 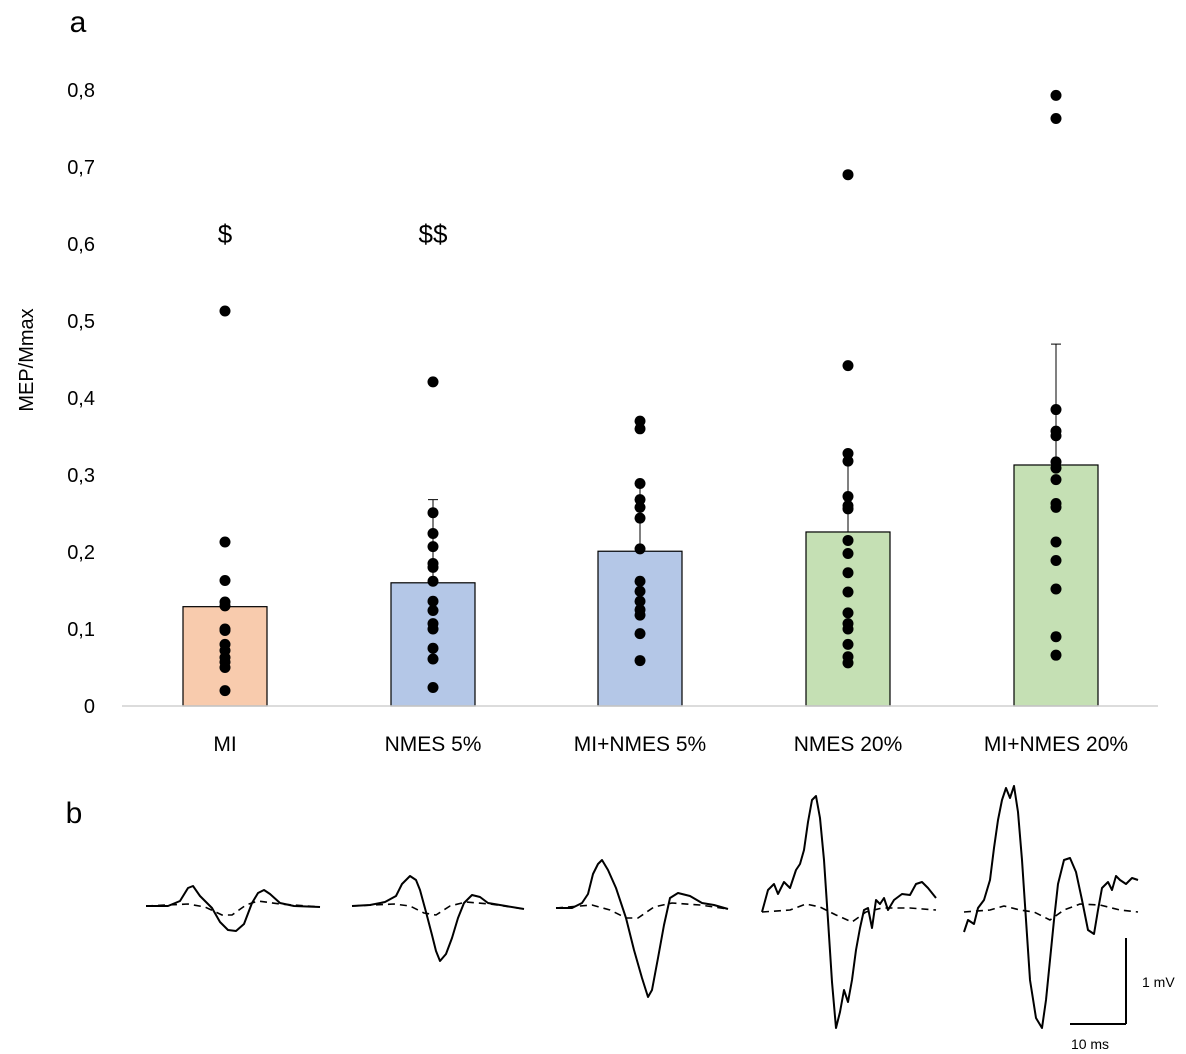 What do you see at coordinates (433, 234) in the screenshot?
I see `significance-marker: $$` at bounding box center [433, 234].